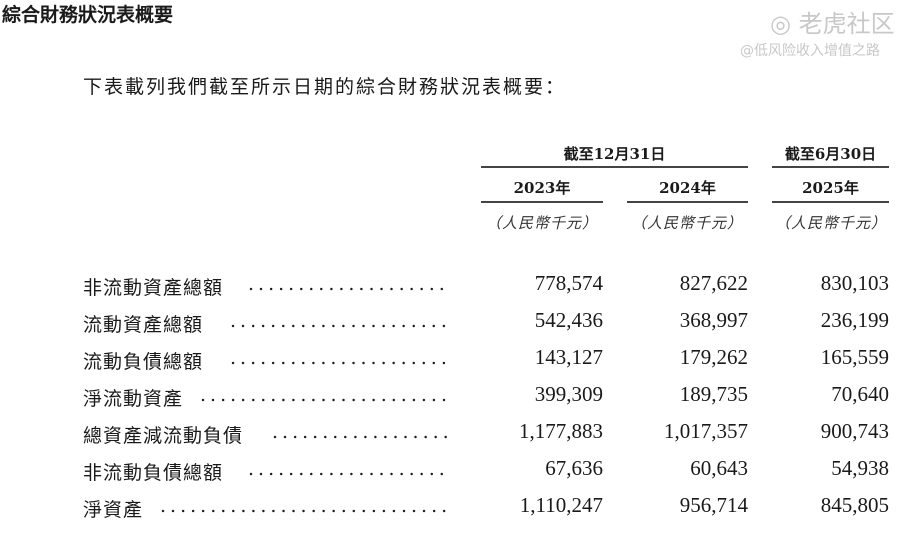  I want to click on cell-value: 1,110,247, so click(561, 505).